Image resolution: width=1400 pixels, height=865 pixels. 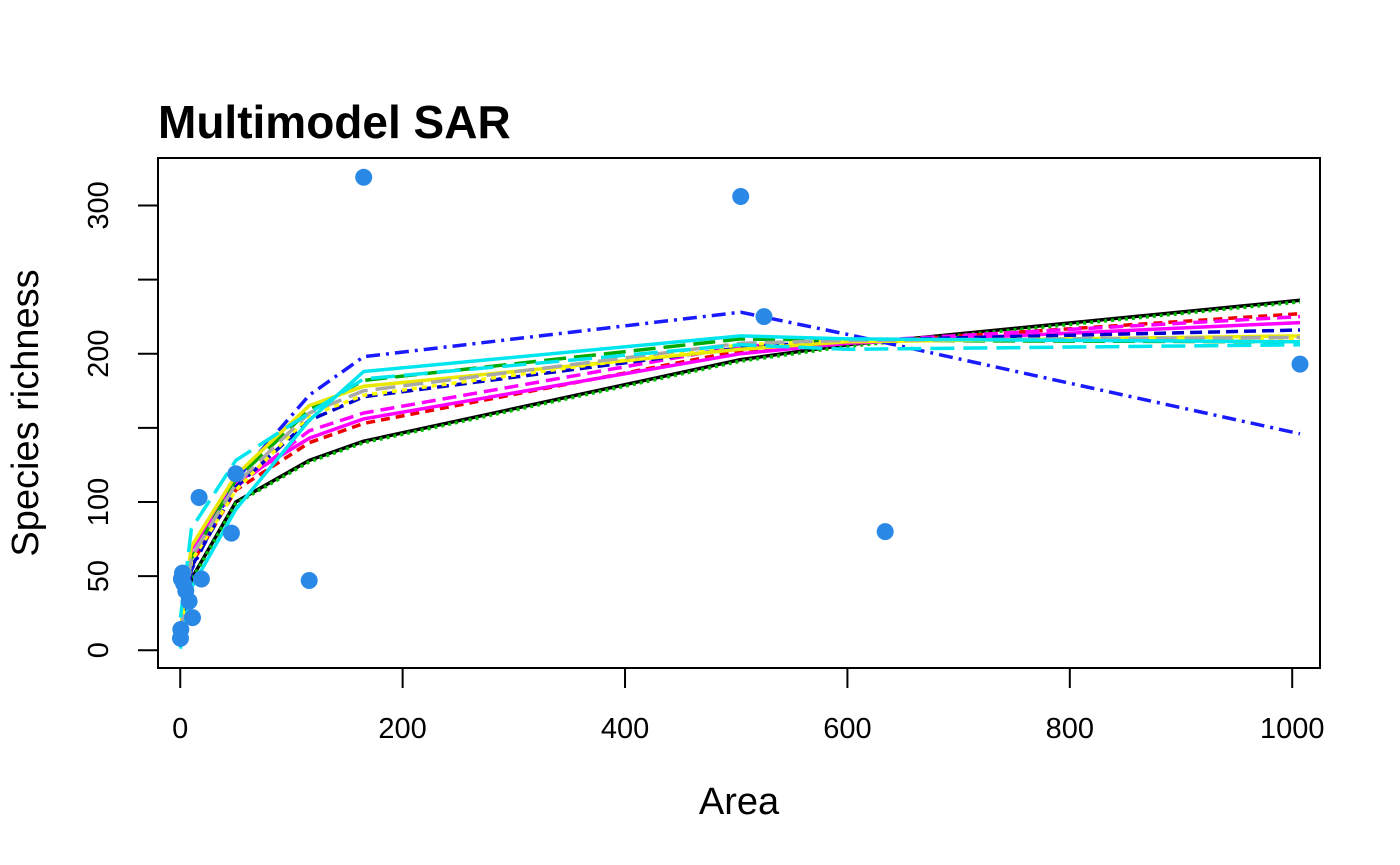 What do you see at coordinates (99, 502) in the screenshot?
I see `y-tick-label-3: 100` at bounding box center [99, 502].